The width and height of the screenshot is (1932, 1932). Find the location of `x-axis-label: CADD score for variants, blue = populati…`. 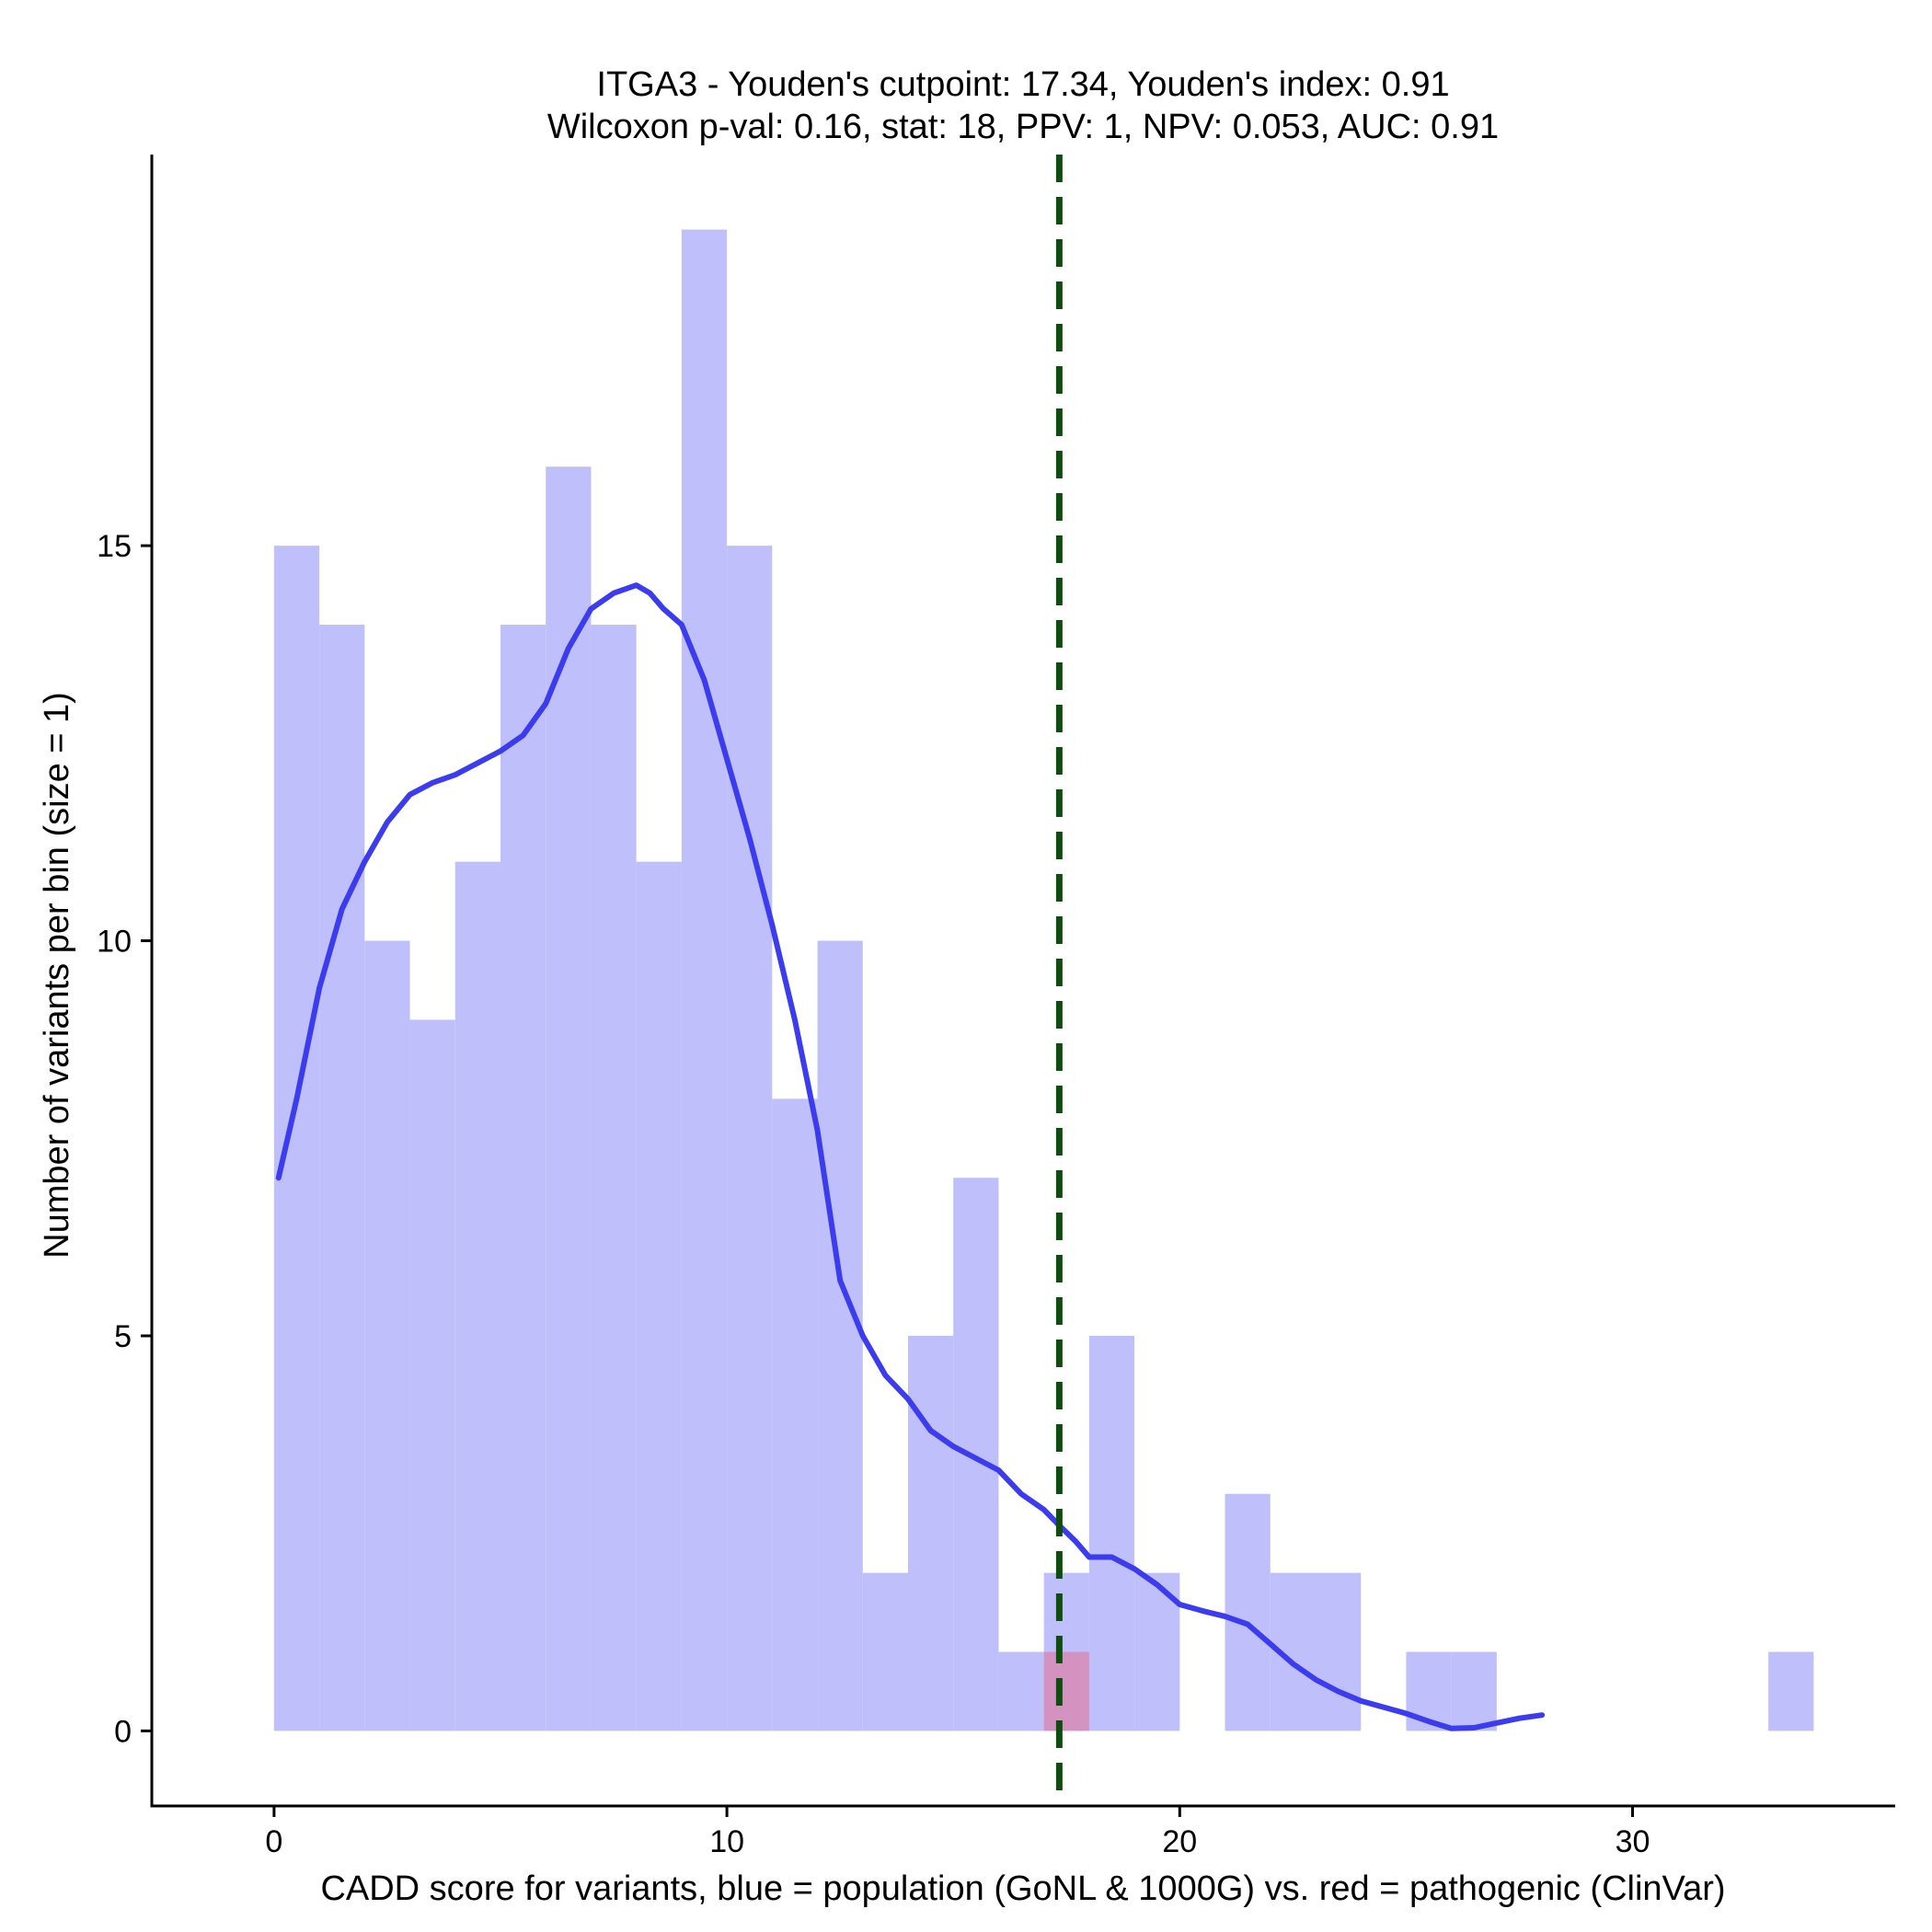

x-axis-label: CADD score for variants, blue = populati… is located at coordinates (1022, 1888).